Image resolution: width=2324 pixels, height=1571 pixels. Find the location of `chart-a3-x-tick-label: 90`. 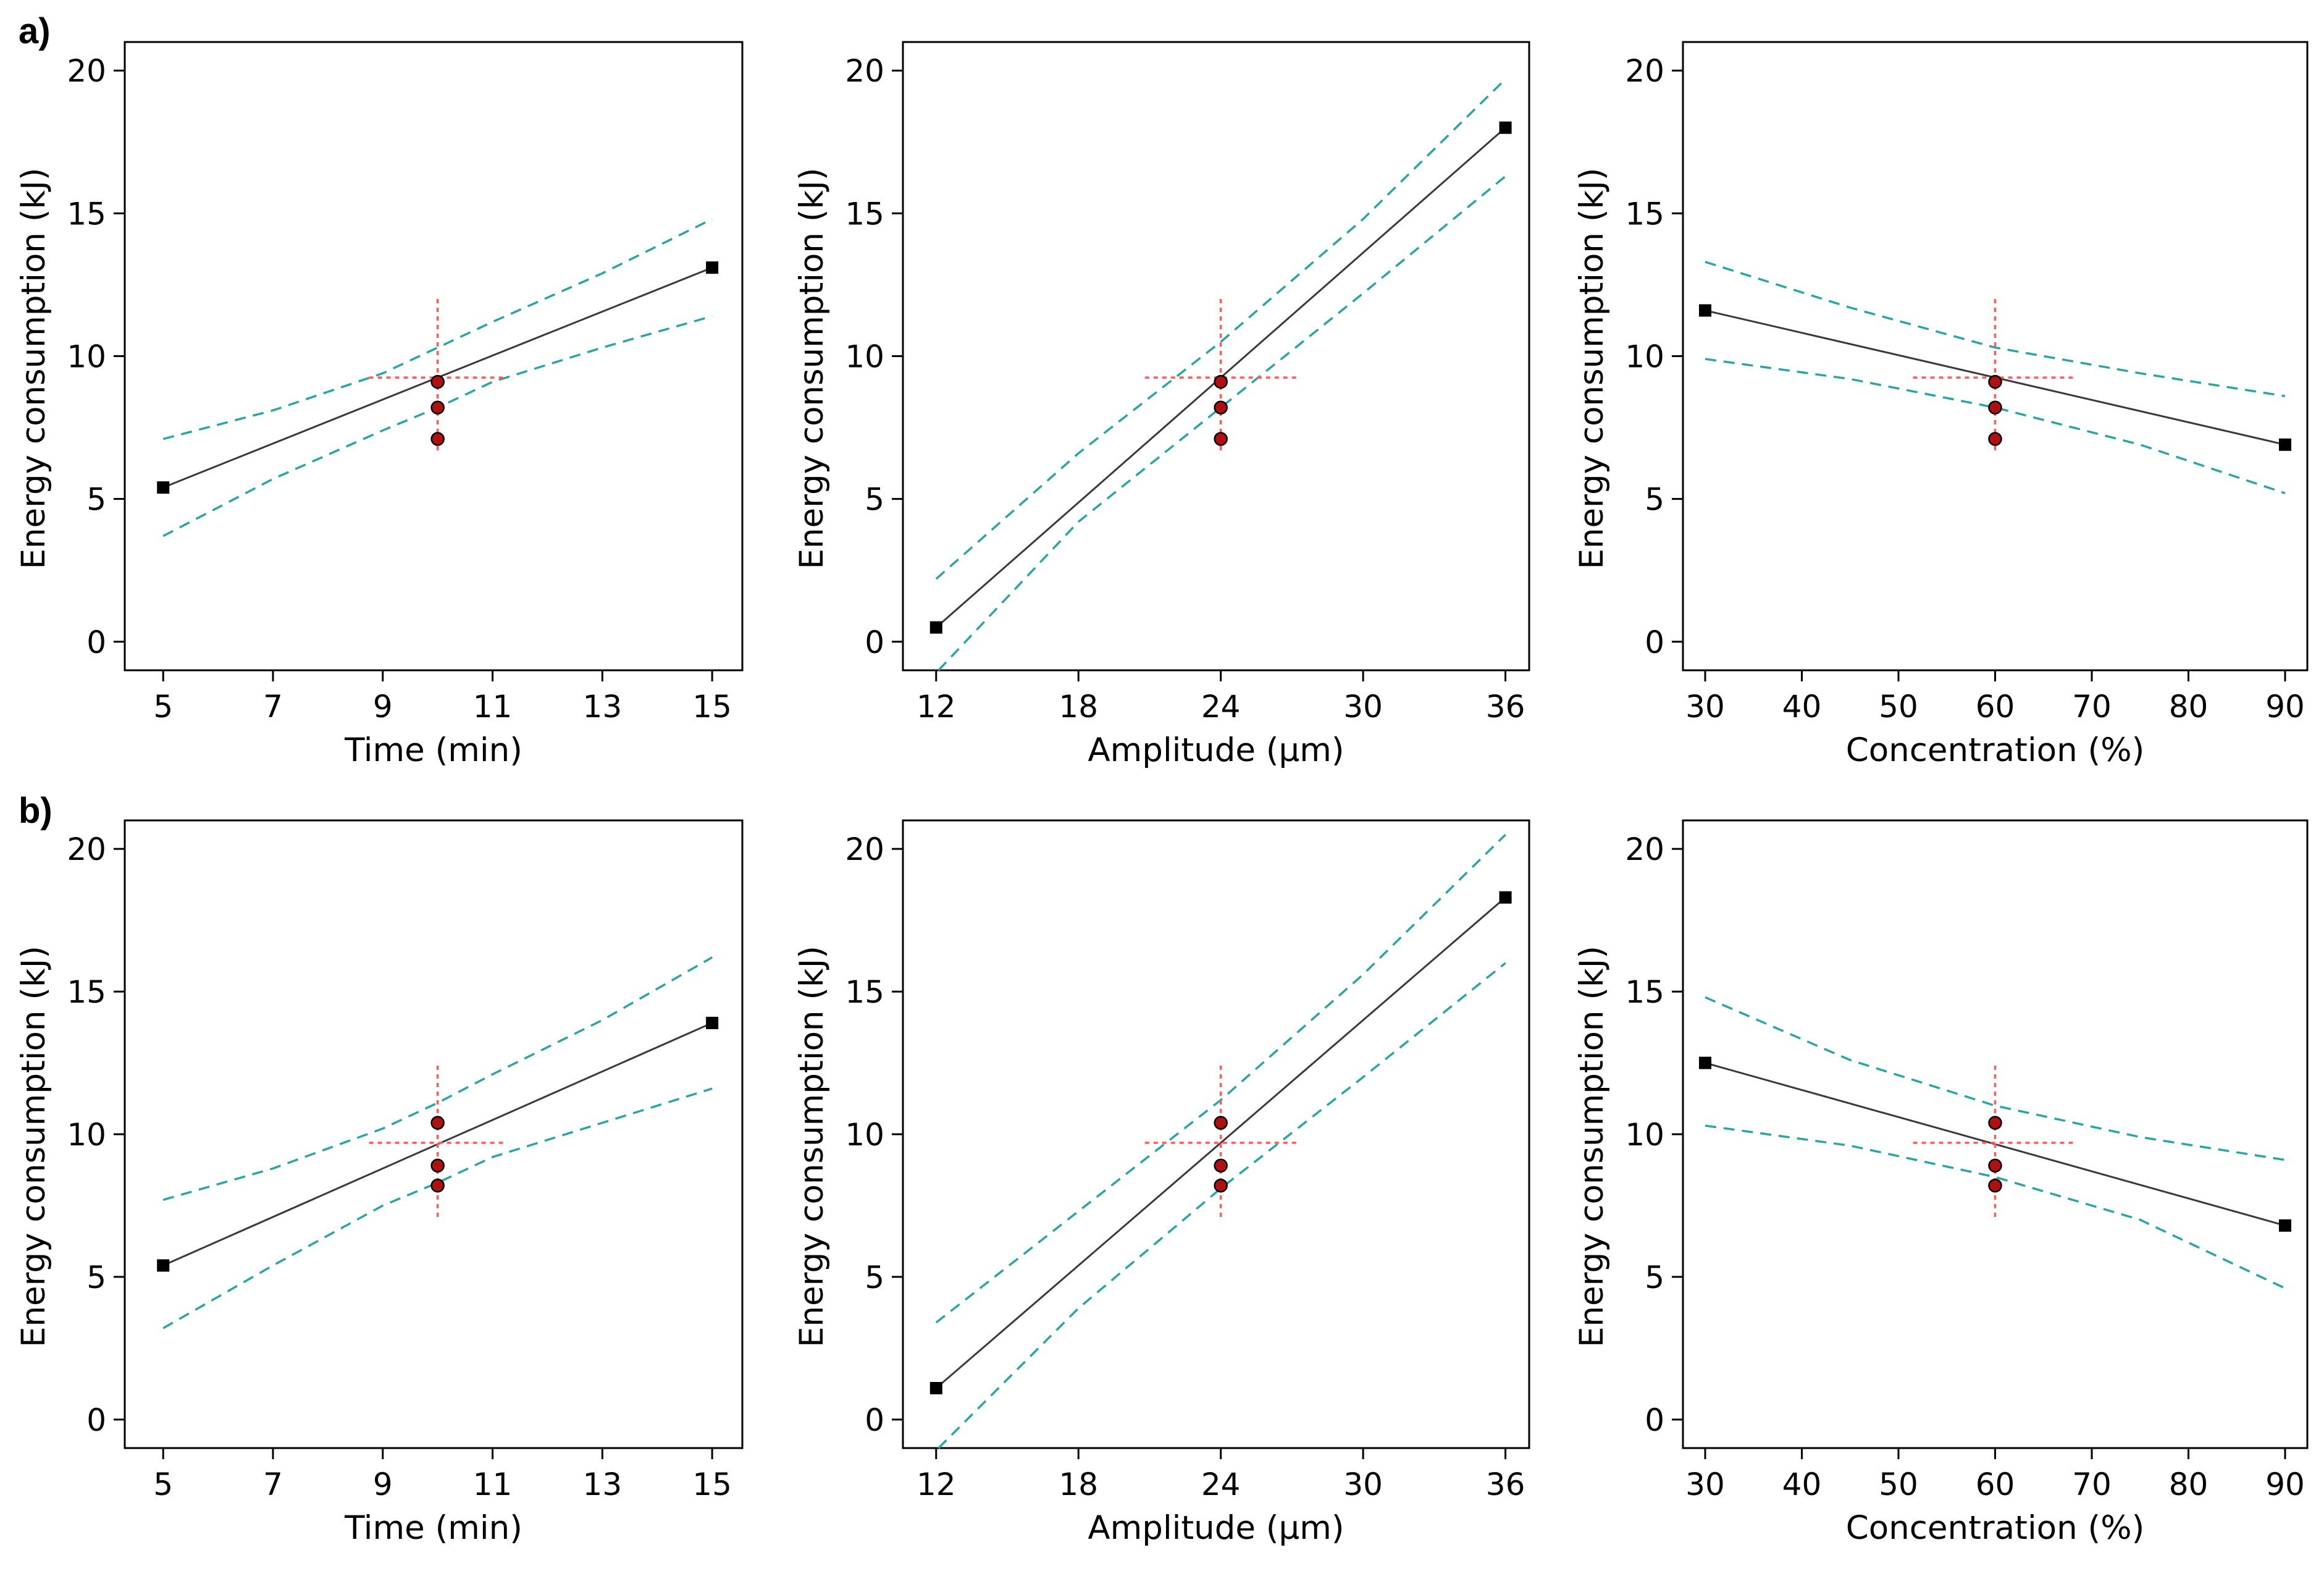

chart-a3-x-tick-label: 90 is located at coordinates (2285, 707).